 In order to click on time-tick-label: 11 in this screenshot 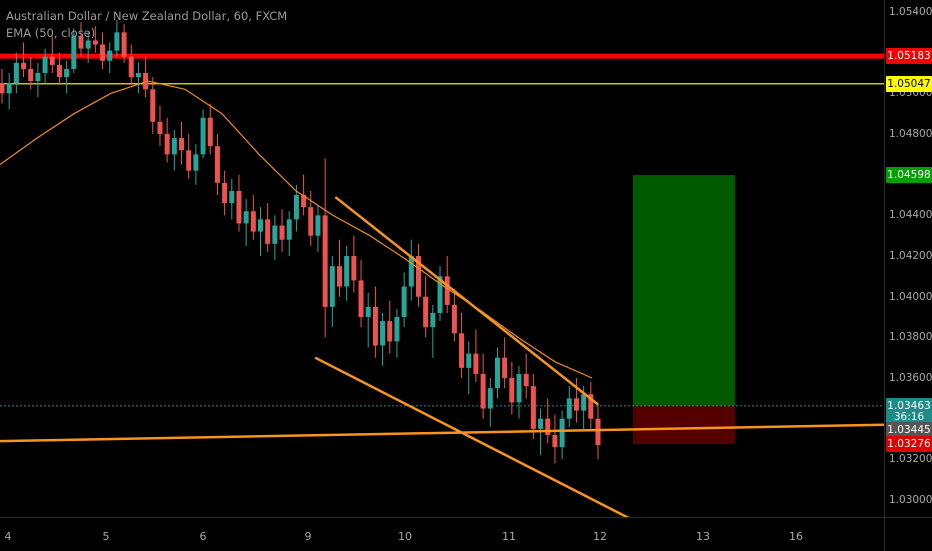, I will do `click(509, 536)`.